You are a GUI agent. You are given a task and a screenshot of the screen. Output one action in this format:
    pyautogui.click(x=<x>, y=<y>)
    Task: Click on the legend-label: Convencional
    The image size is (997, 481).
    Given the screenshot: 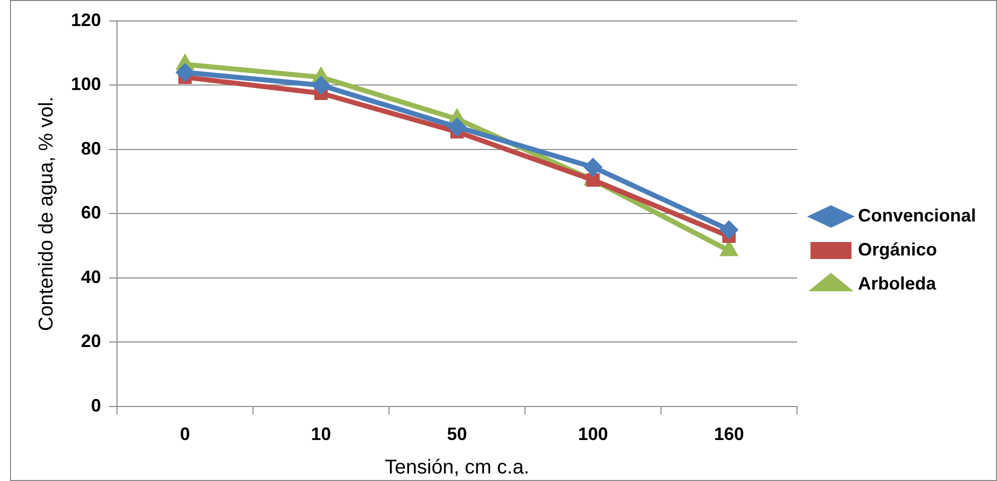 What is the action you would take?
    pyautogui.click(x=917, y=215)
    